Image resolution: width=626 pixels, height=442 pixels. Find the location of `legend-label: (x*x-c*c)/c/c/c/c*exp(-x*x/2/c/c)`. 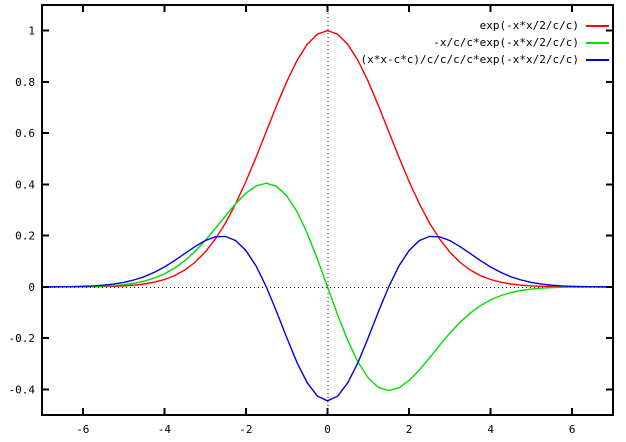

legend-label: (x*x-c*c)/c/c/c/c*exp(-x*x/2/c/c) is located at coordinates (469, 59).